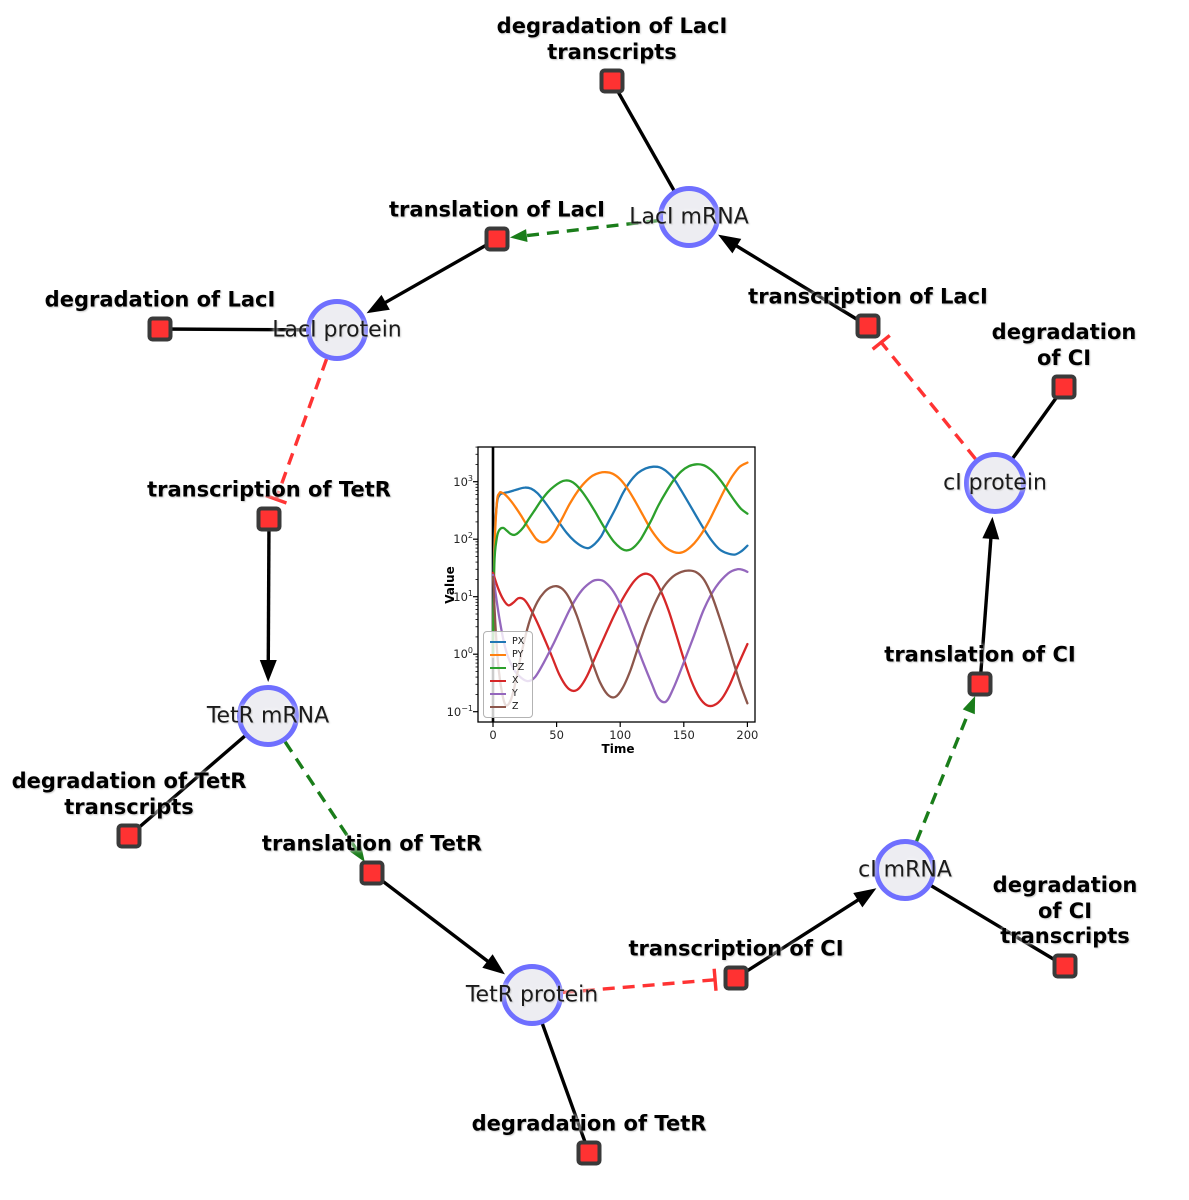 Image resolution: width=1189 pixels, height=1200 pixels. Describe the element at coordinates (518, 668) in the screenshot. I see `legend-label-PZ: PZ` at that location.